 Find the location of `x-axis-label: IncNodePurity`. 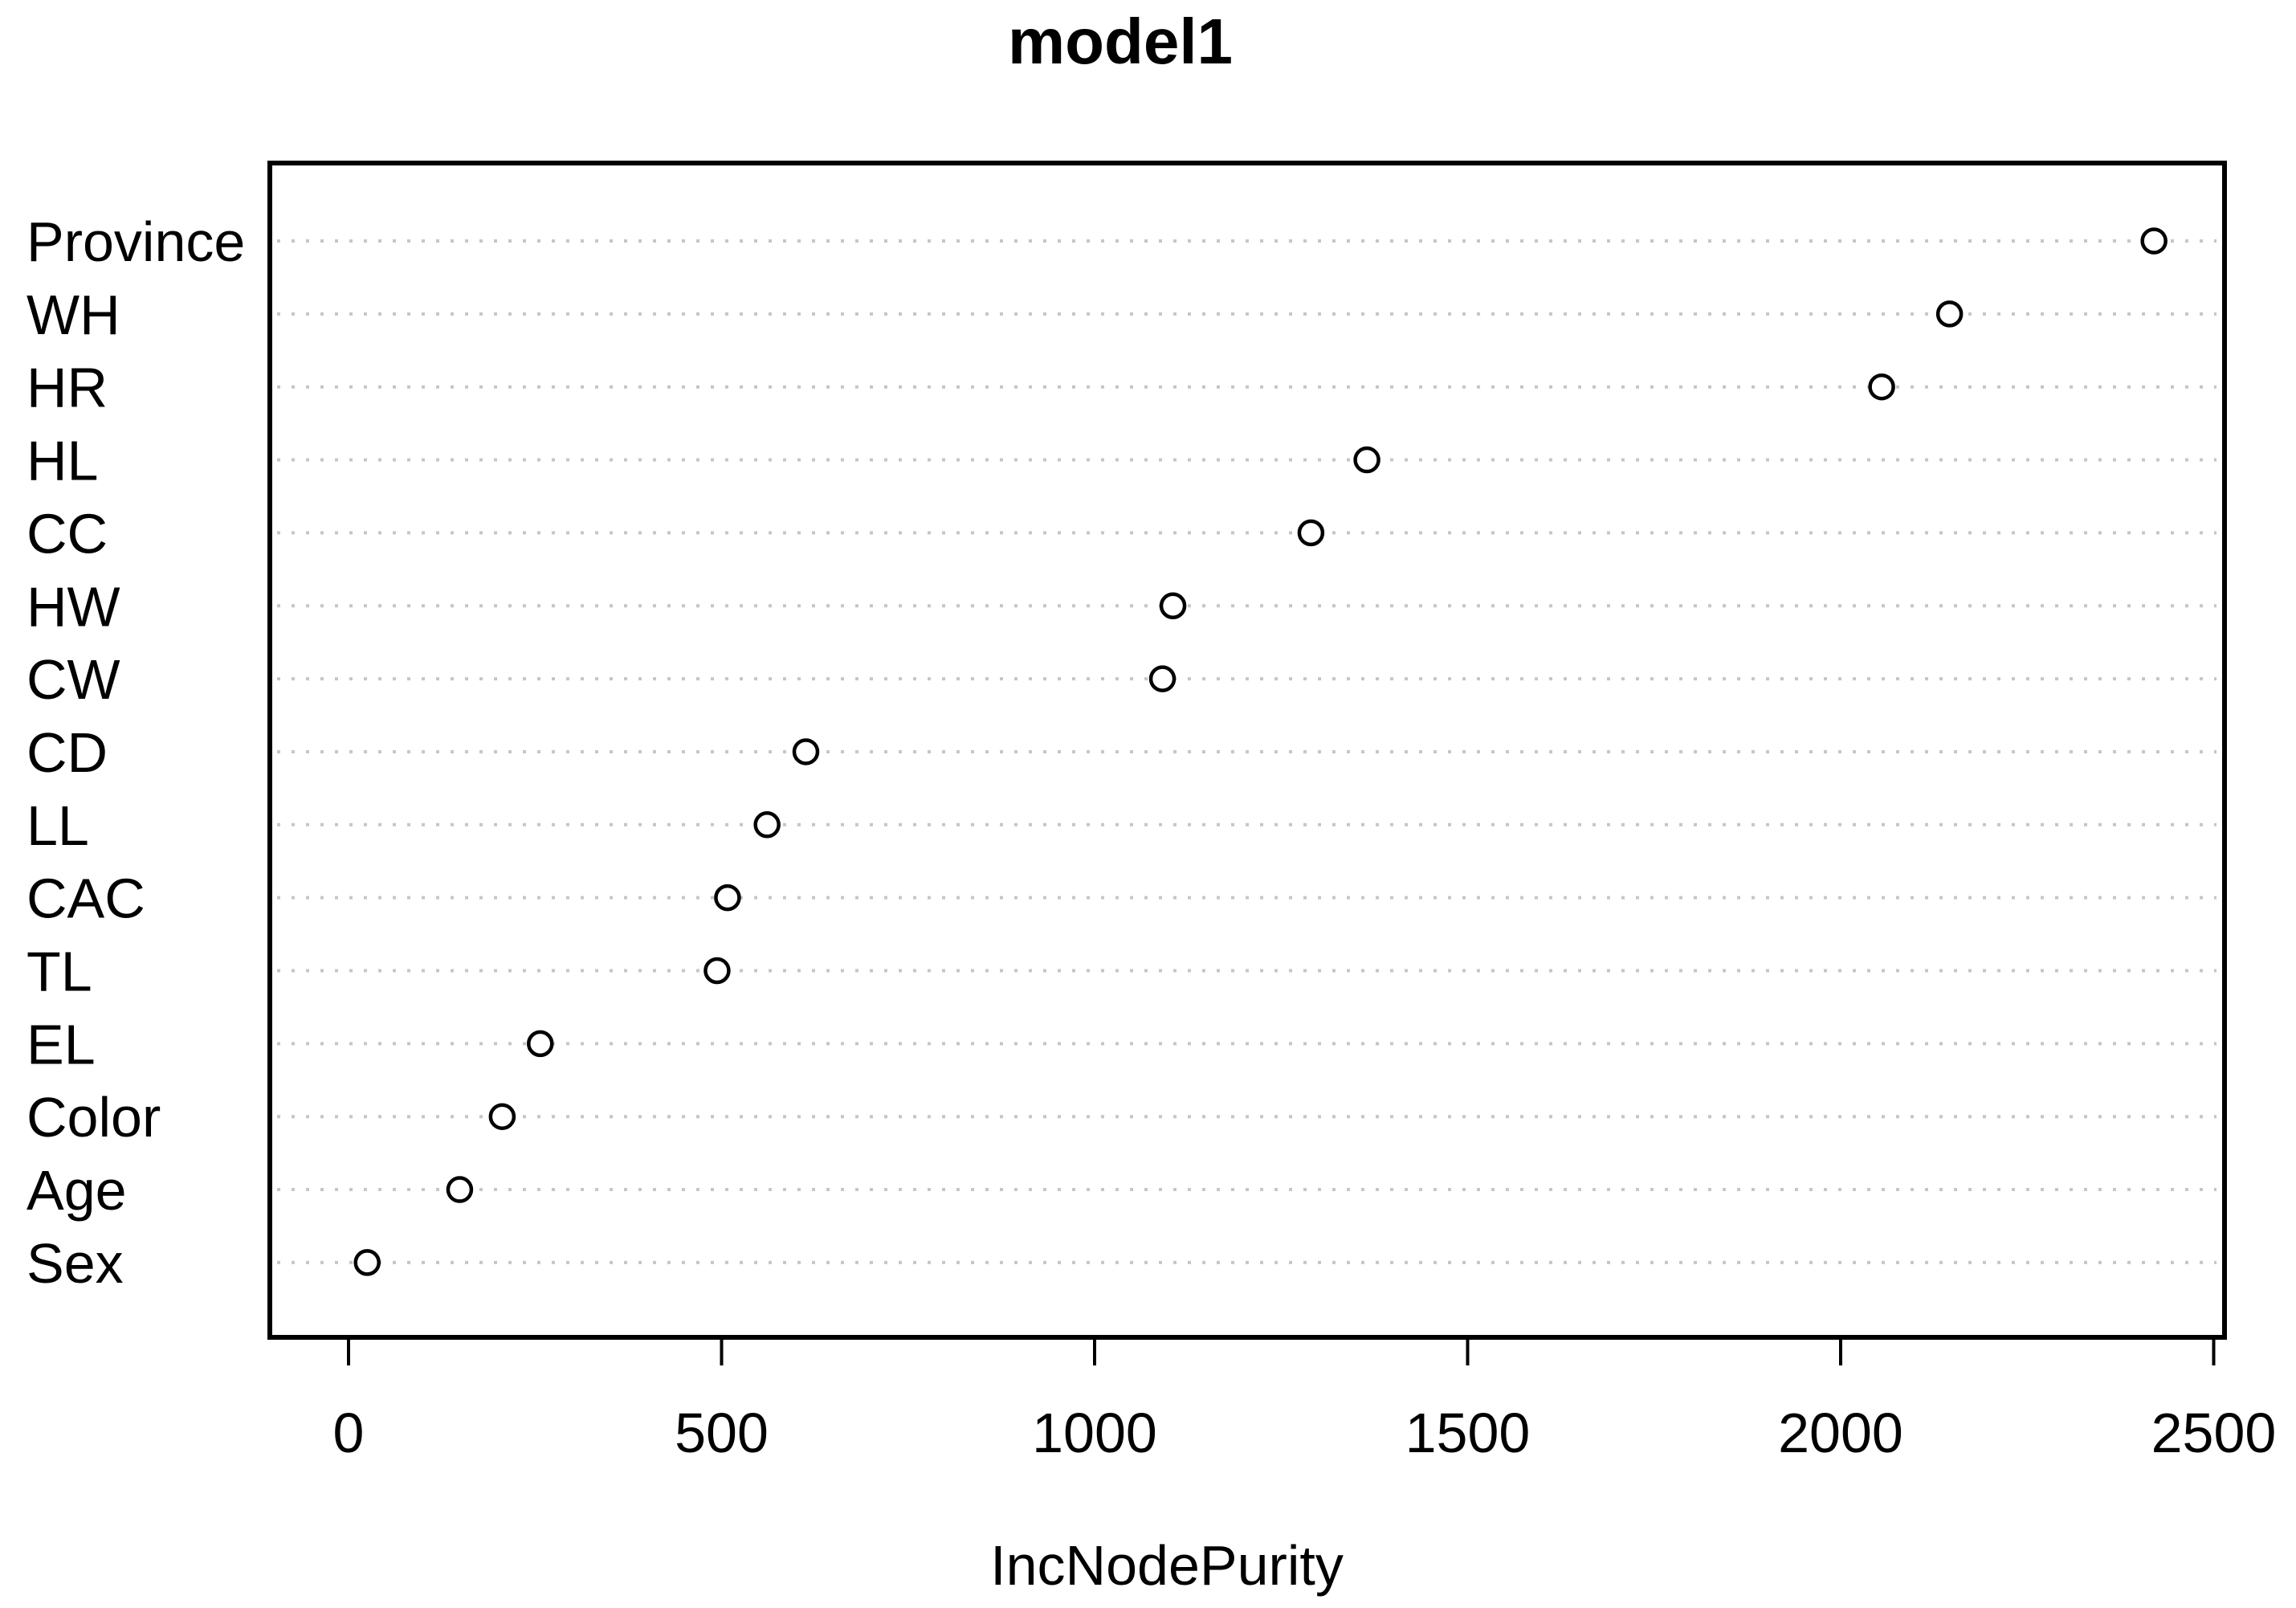

x-axis-label: IncNodePurity is located at coordinates (1167, 1565).